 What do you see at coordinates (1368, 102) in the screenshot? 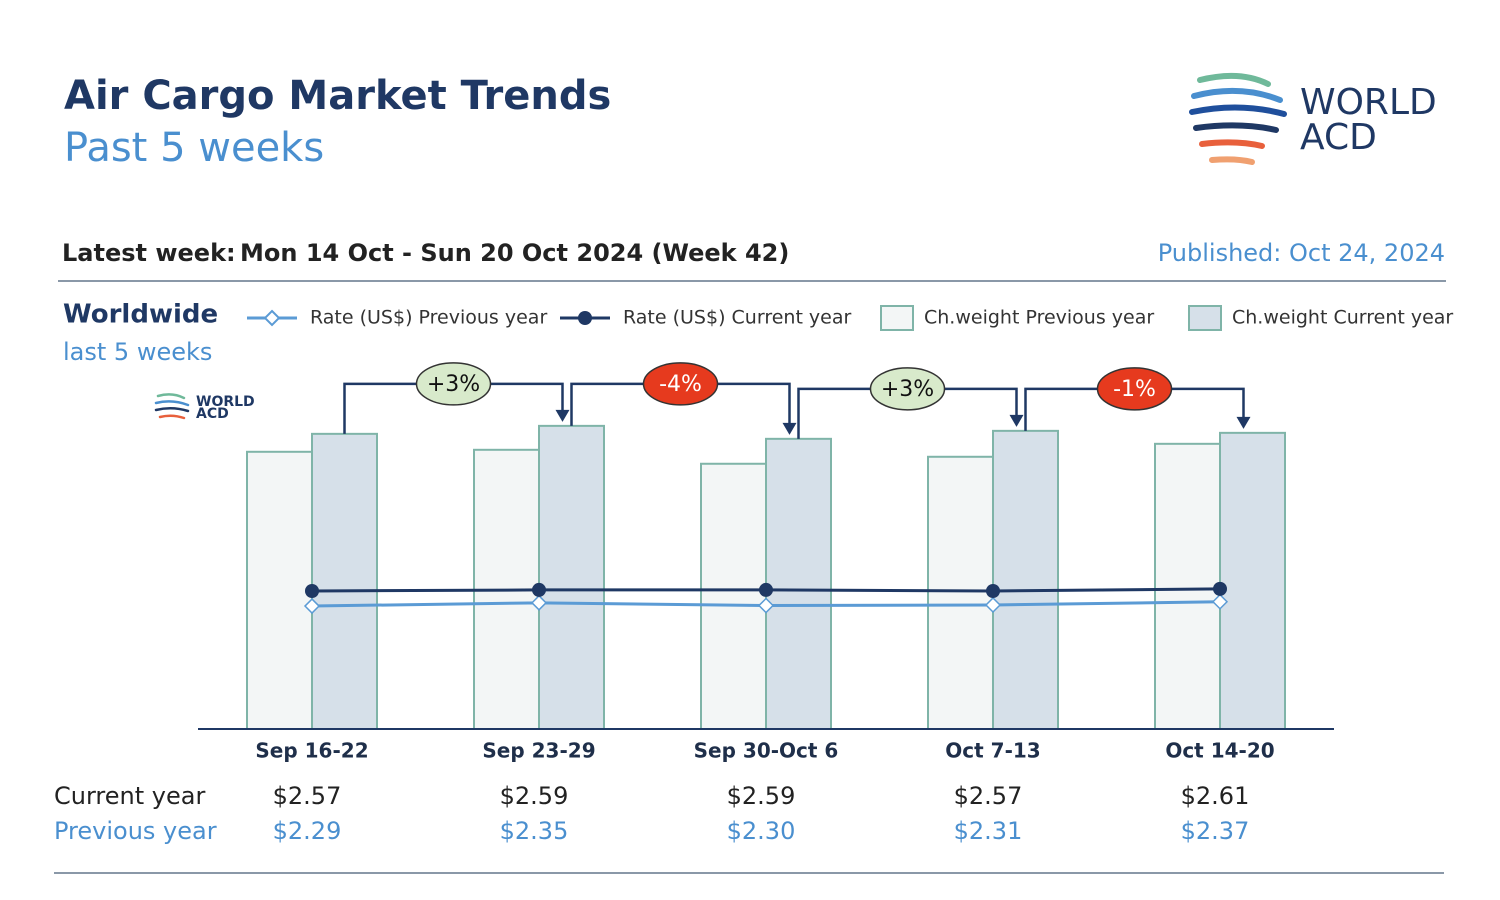
I see `logo-text: WORLD` at bounding box center [1368, 102].